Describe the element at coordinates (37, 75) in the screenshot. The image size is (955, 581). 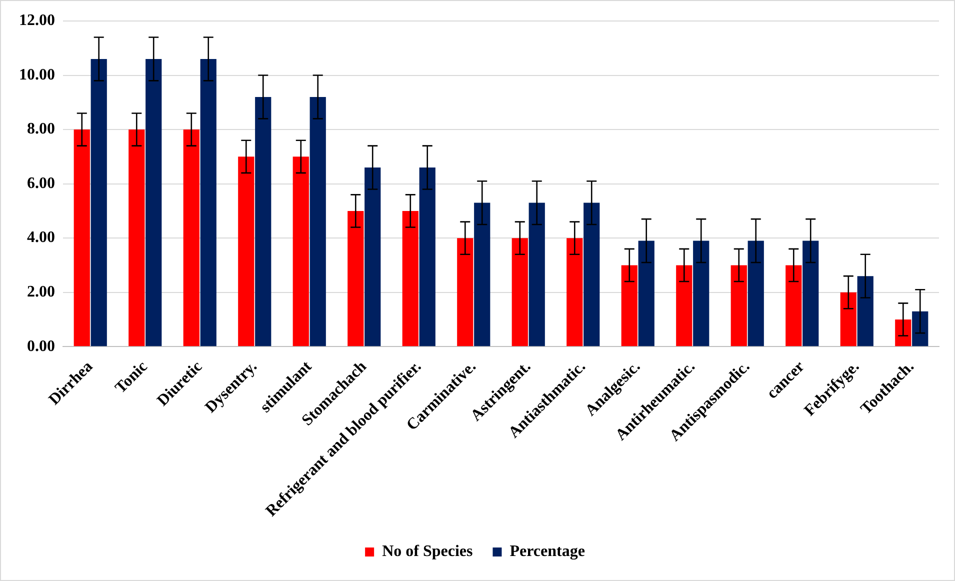
I see `y-tick-label: 10.00` at that location.